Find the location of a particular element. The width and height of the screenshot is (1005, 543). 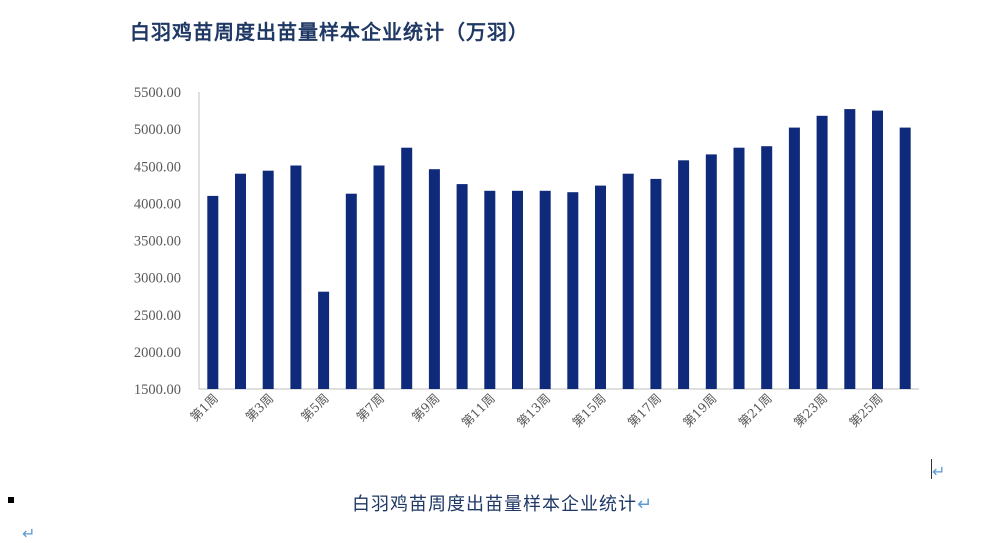

x-tick-label: 第1周 is located at coordinates (204, 408).